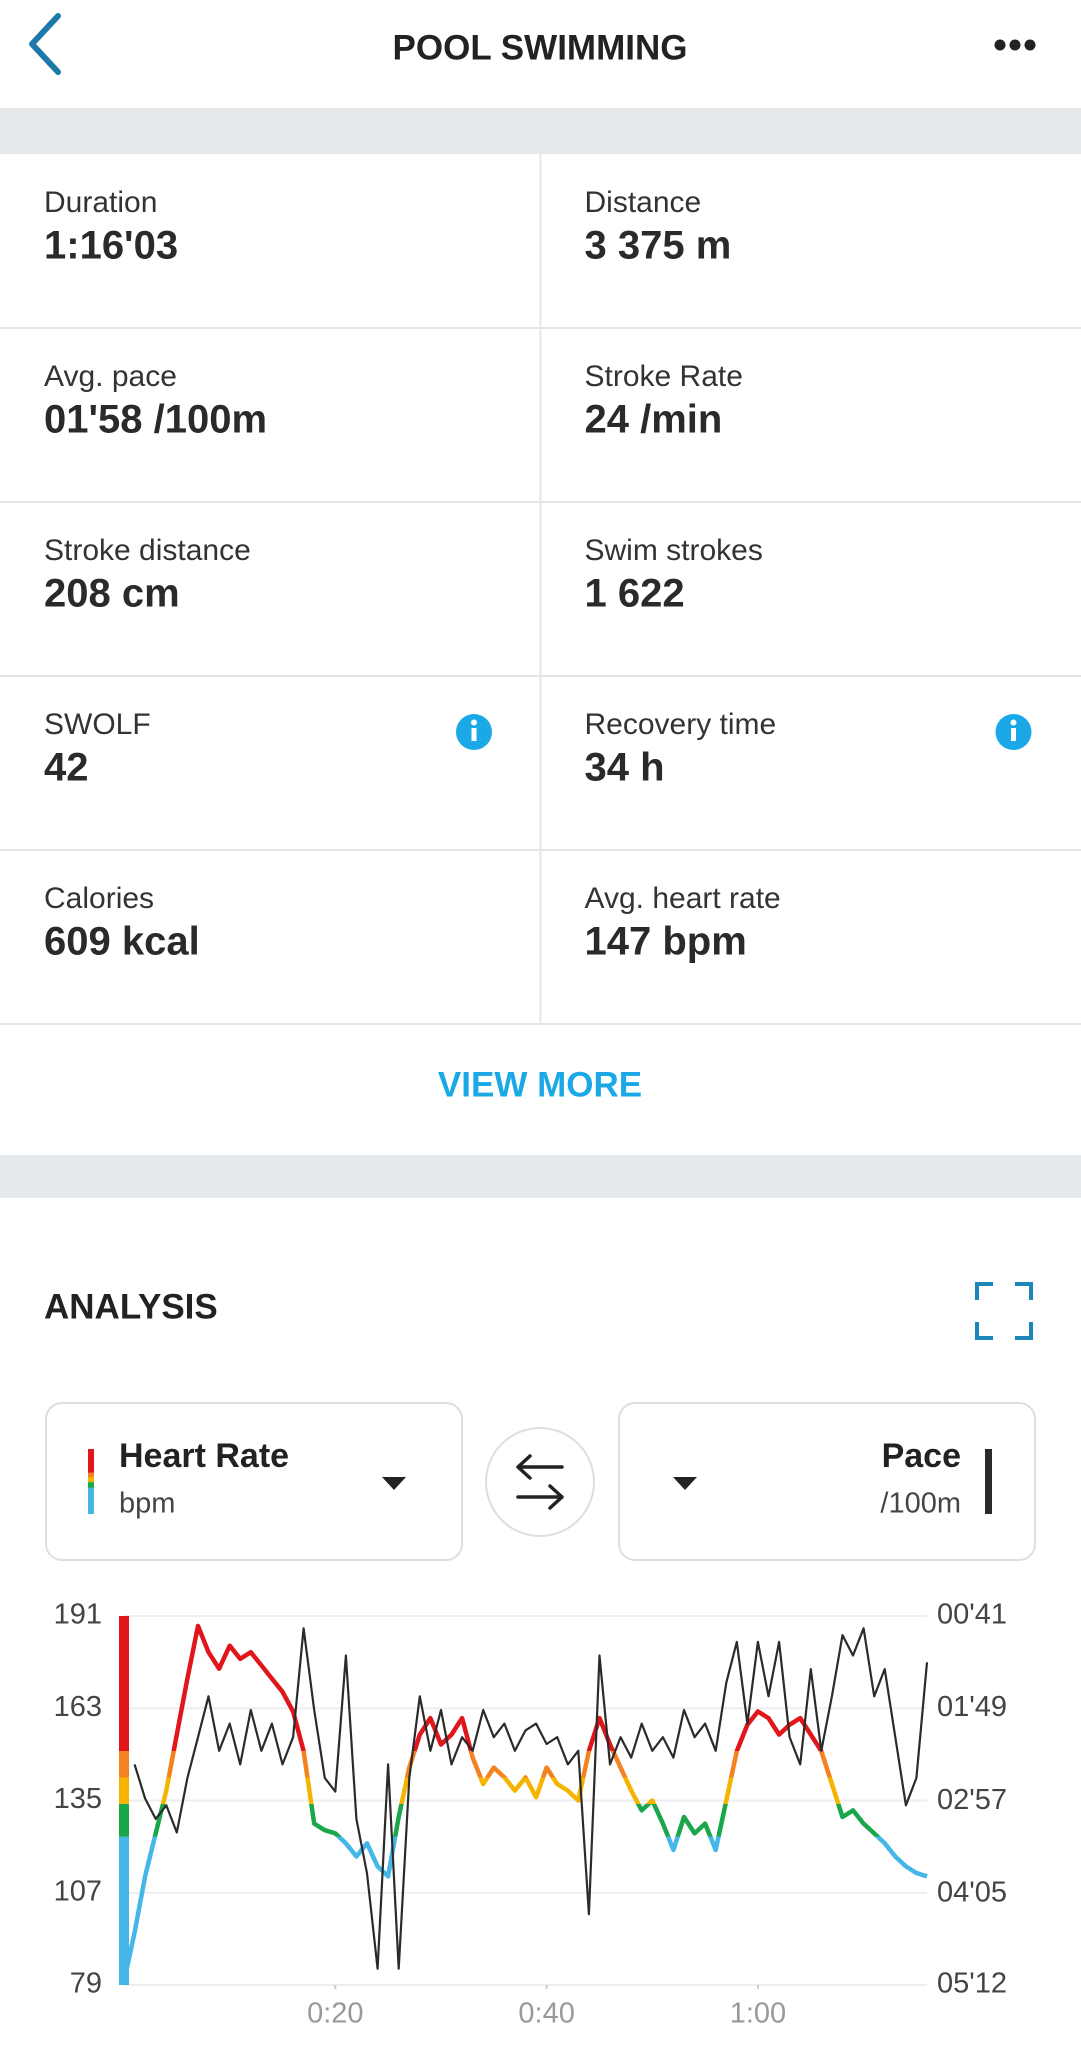 This screenshot has width=1081, height=2046. Describe the element at coordinates (86, 1984) in the screenshot. I see `y-tick-label: 79` at that location.